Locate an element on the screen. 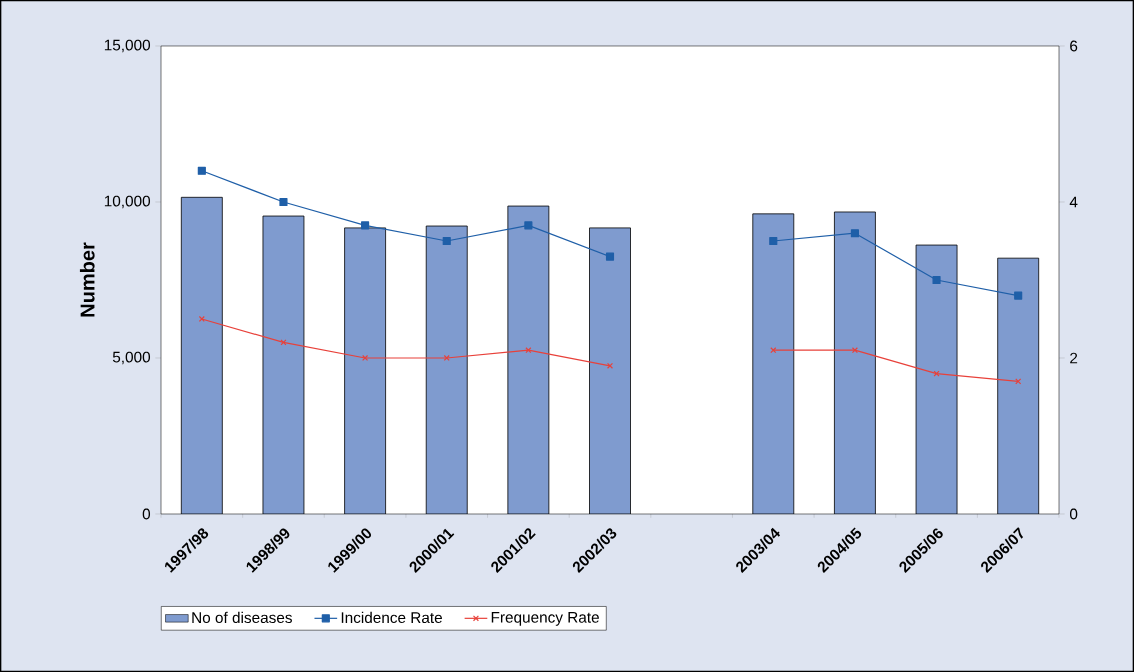  legend-label: Incidence Rate is located at coordinates (391, 617).